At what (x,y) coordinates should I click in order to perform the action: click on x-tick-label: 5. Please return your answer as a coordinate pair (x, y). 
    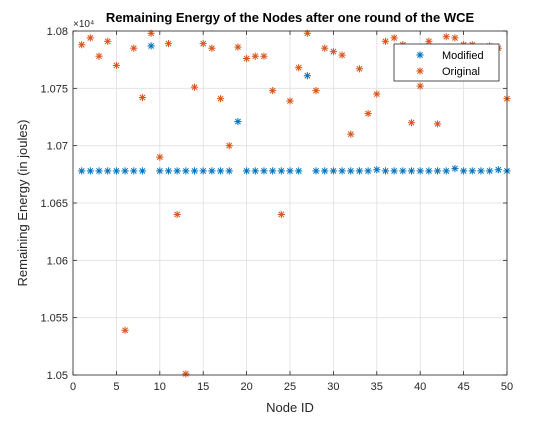
    Looking at the image, I should click on (116, 387).